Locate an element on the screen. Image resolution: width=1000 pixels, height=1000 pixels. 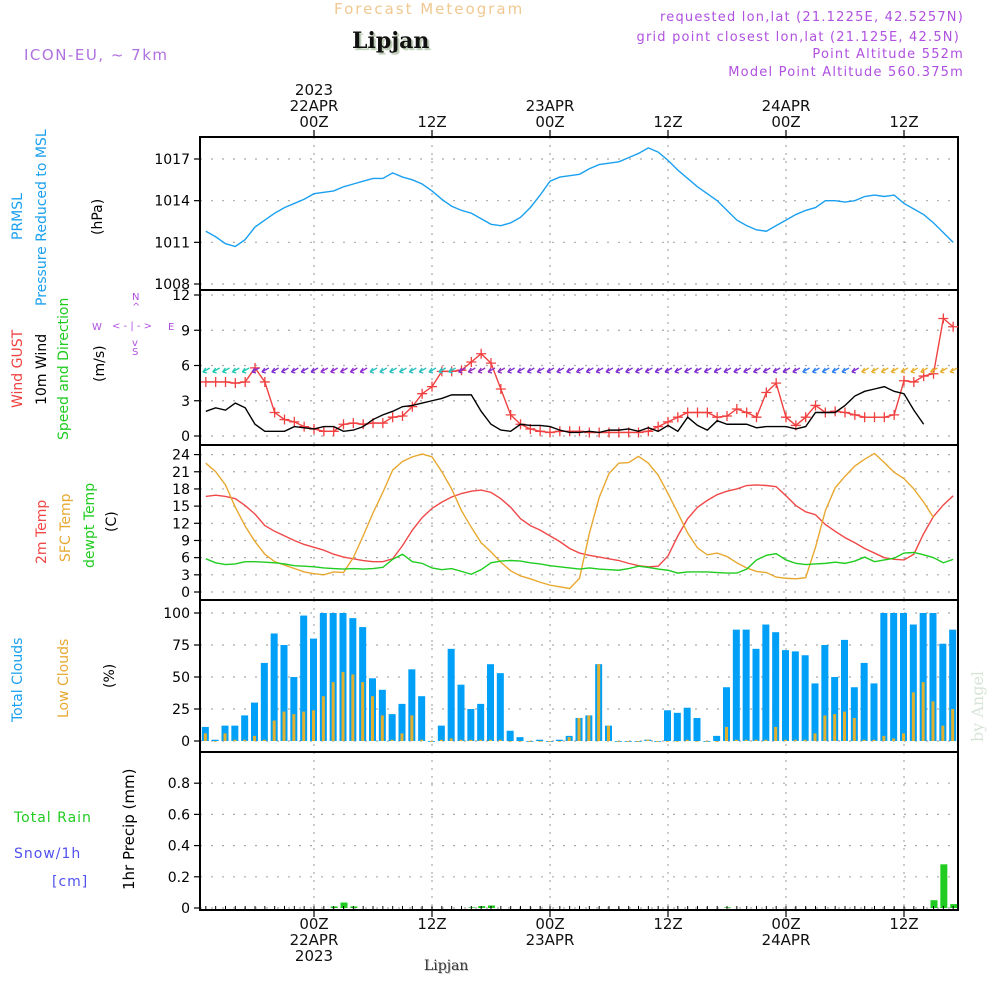
bottom-time-label: 00Z is located at coordinates (549, 924).